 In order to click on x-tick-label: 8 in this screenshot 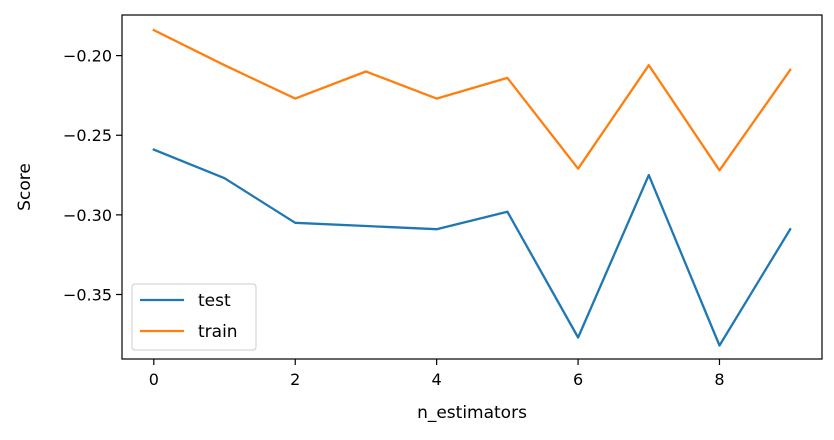, I will do `click(719, 379)`.